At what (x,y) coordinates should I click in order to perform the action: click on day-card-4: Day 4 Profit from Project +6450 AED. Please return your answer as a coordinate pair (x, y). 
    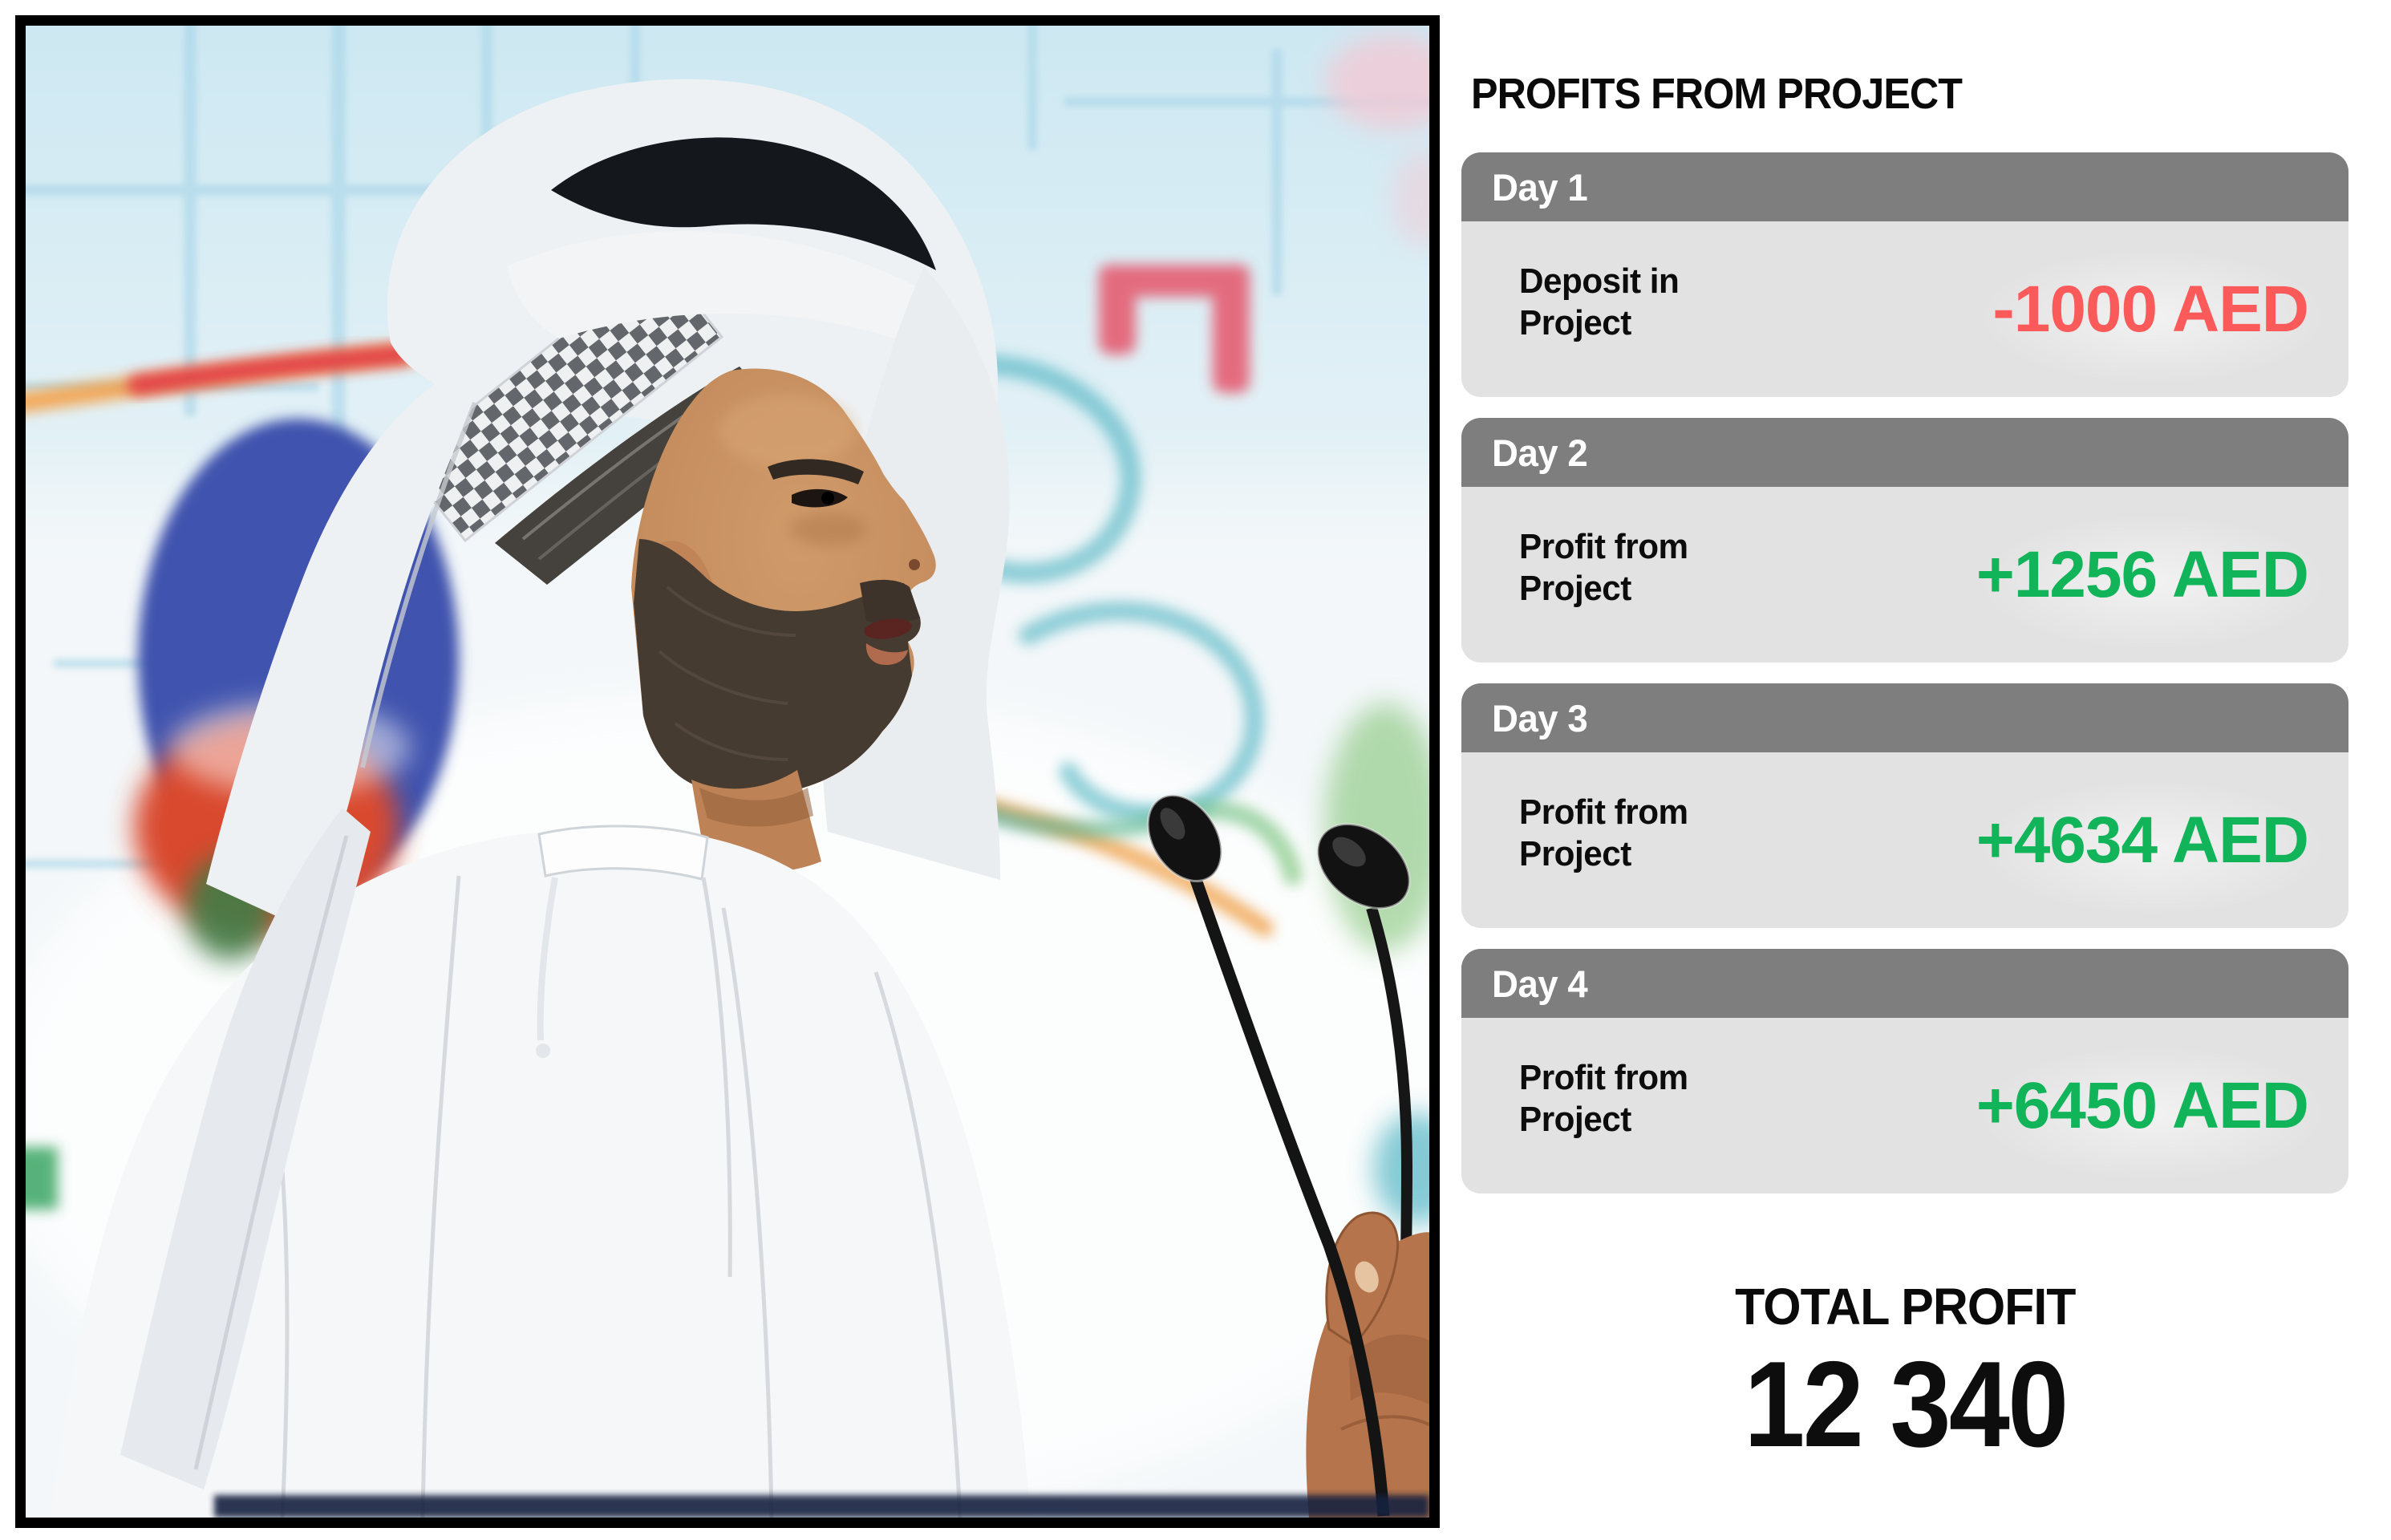
    Looking at the image, I should click on (1904, 1071).